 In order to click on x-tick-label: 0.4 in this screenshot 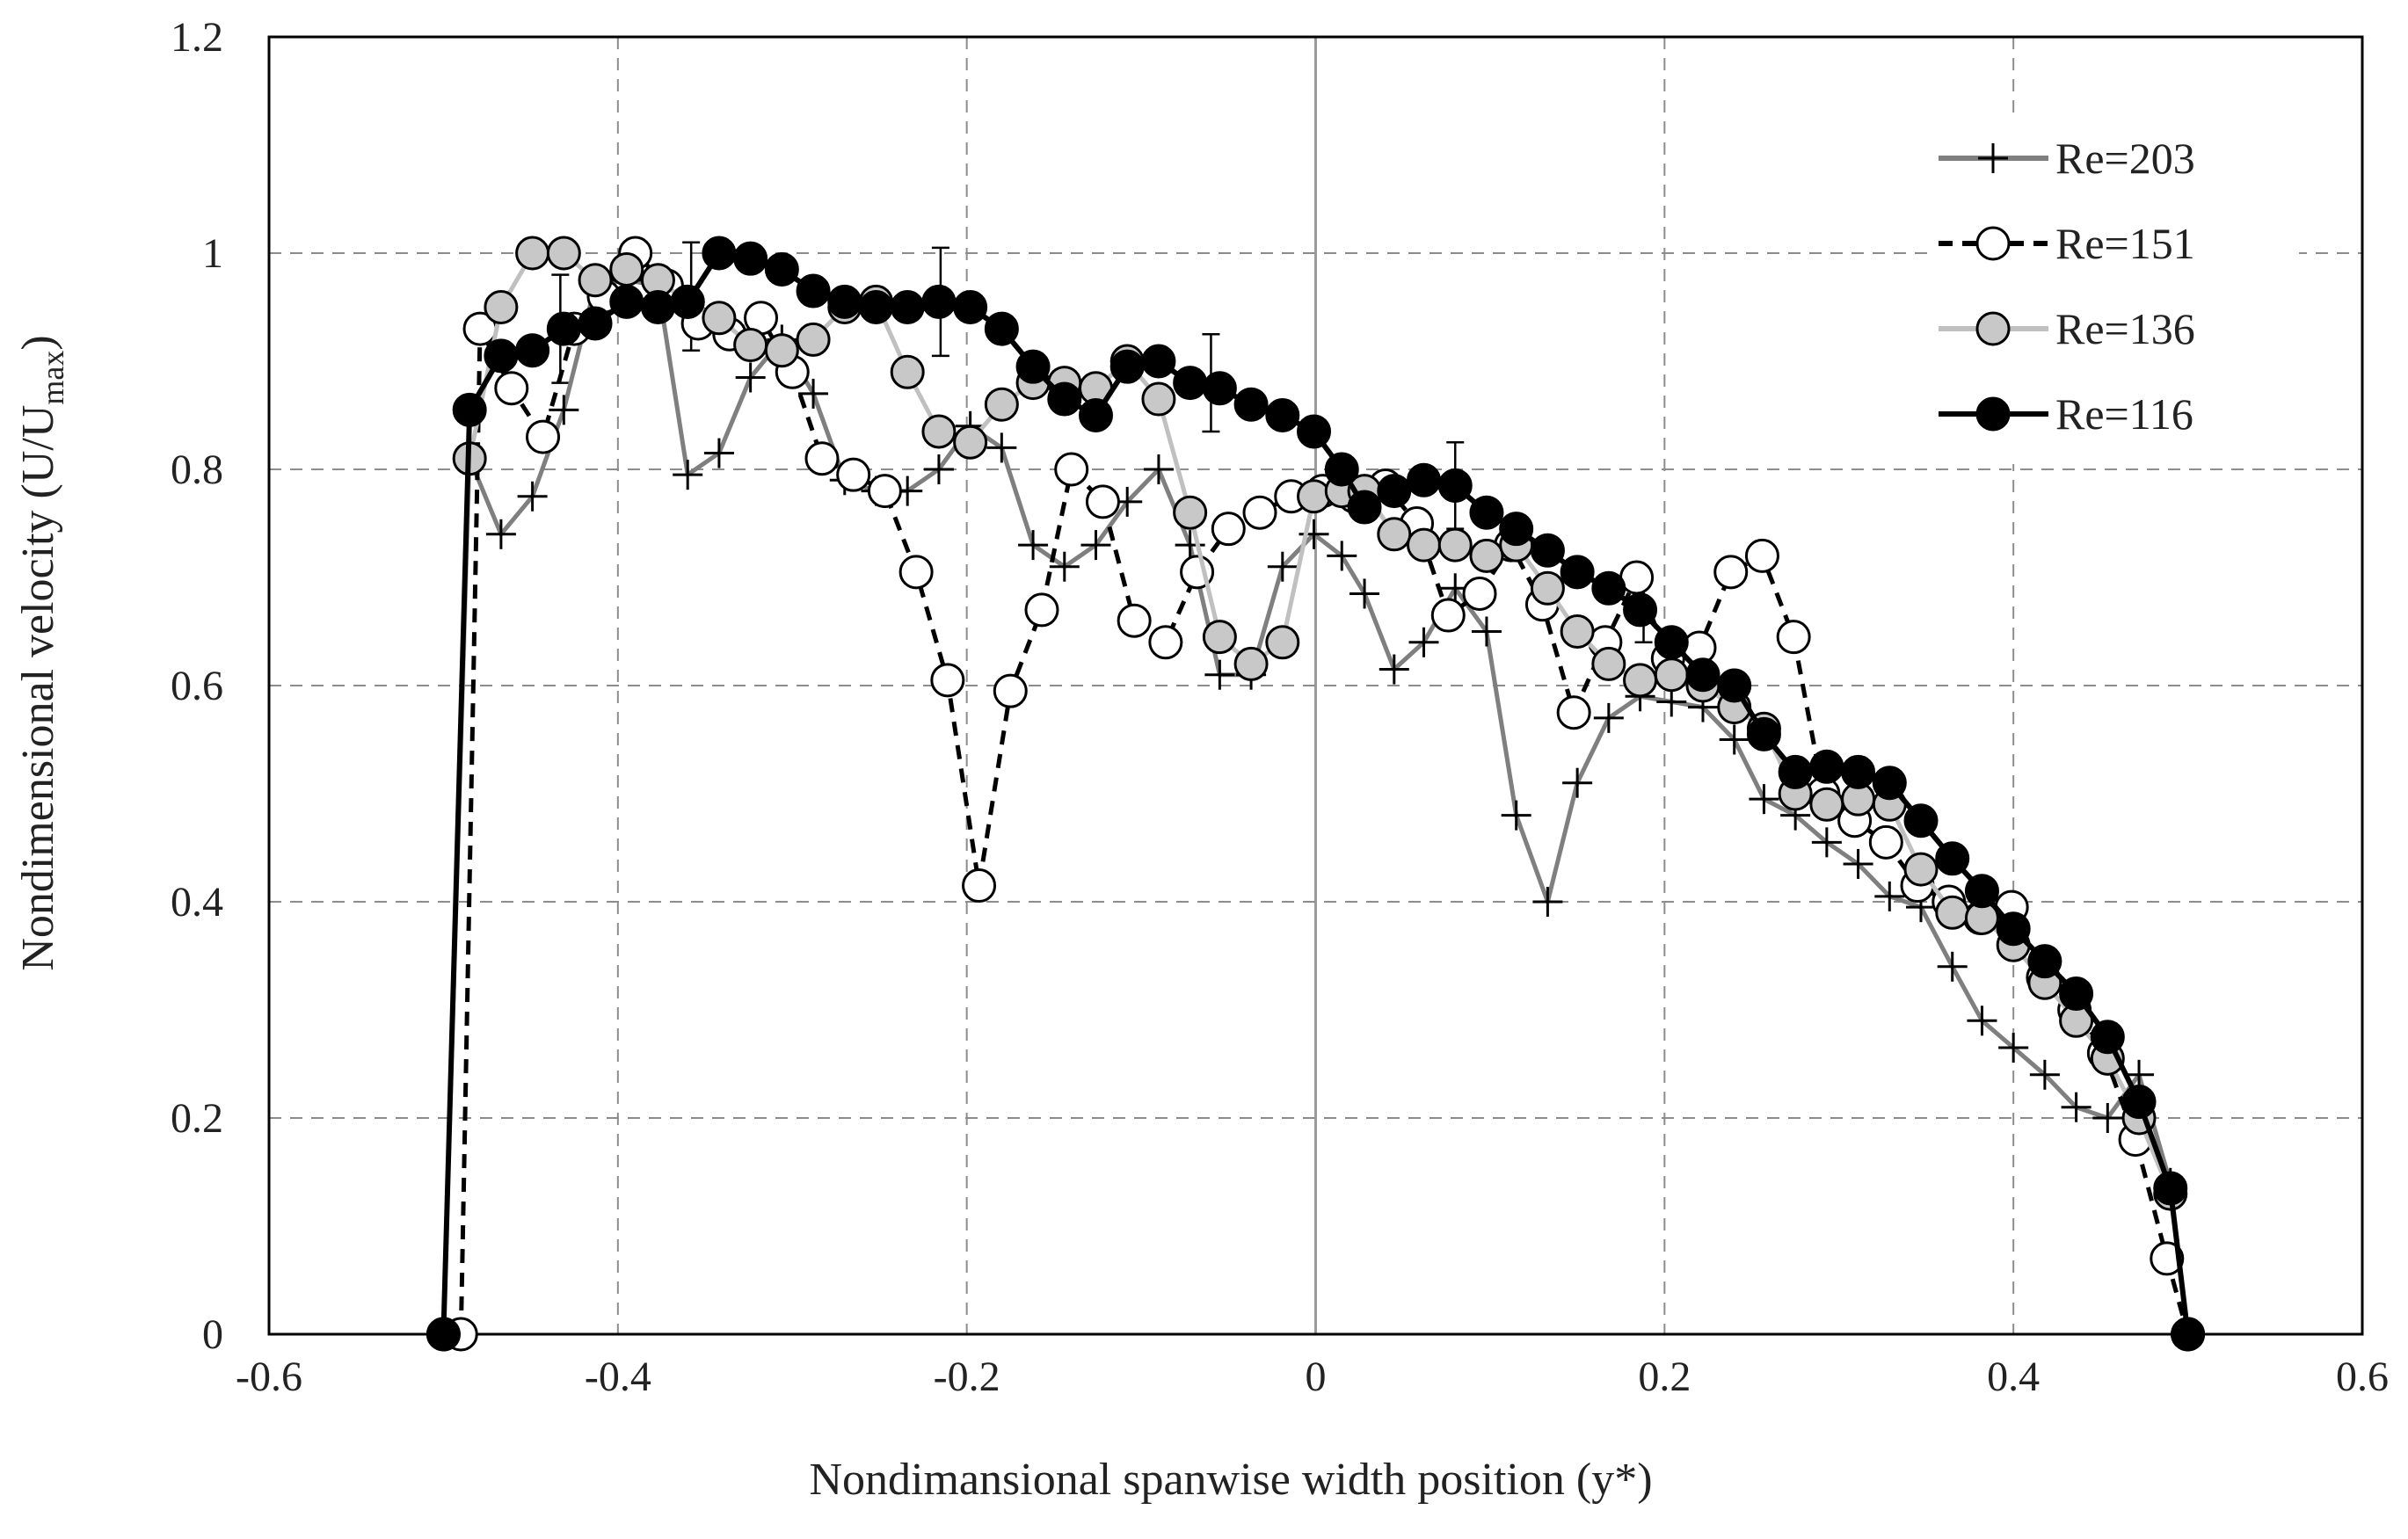, I will do `click(2013, 1377)`.